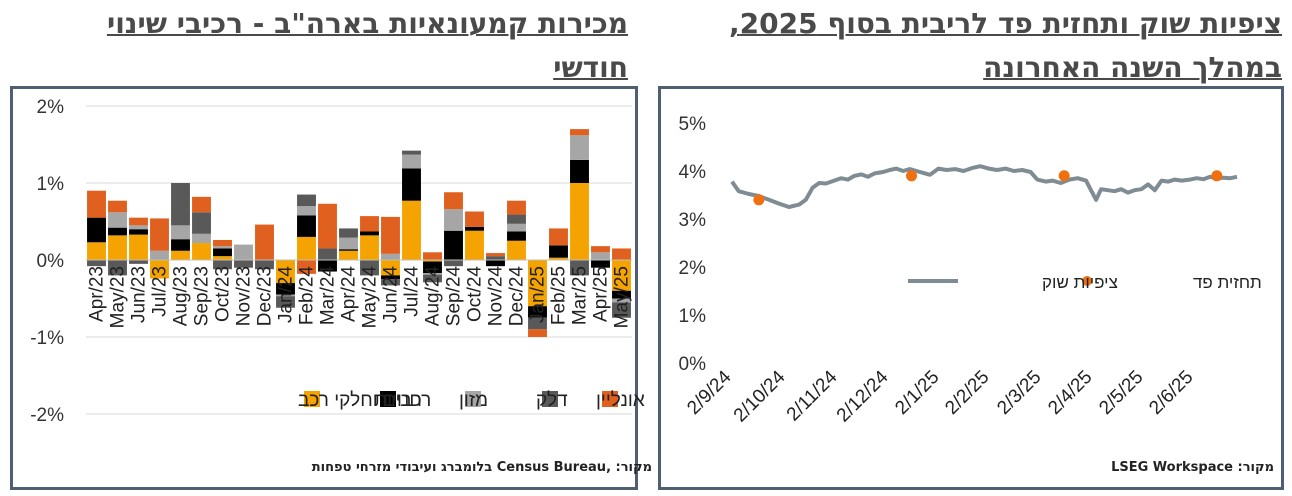 This screenshot has height=496, width=1292. What do you see at coordinates (1171, 393) in the screenshot?
I see `x-tick-label: 2/6/25` at bounding box center [1171, 393].